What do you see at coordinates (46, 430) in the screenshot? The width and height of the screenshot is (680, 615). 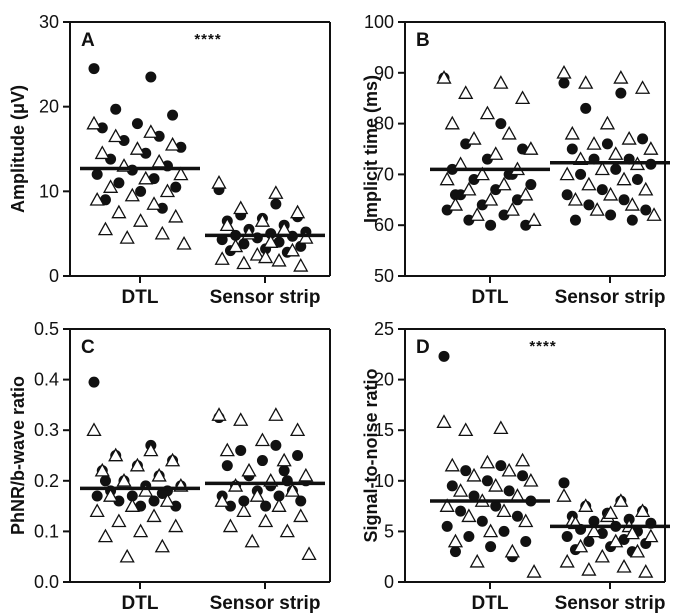 I see `y-tick-label: 0.3` at bounding box center [46, 430].